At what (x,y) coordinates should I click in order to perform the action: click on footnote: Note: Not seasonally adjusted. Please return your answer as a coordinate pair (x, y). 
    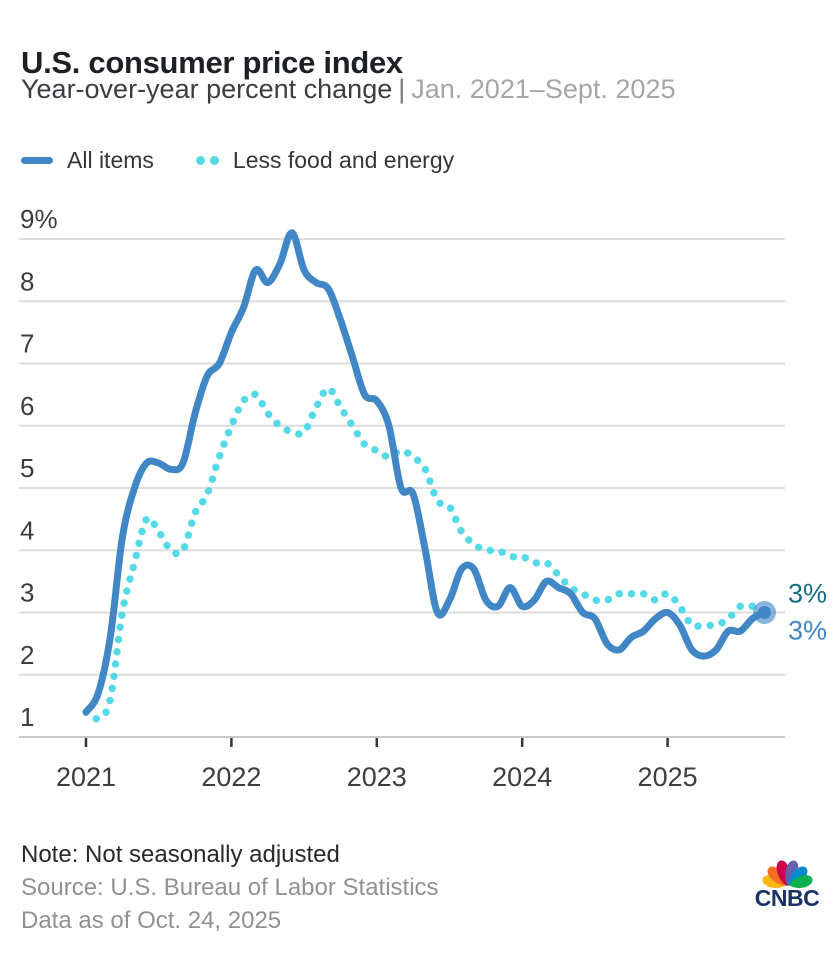
    Looking at the image, I should click on (180, 854).